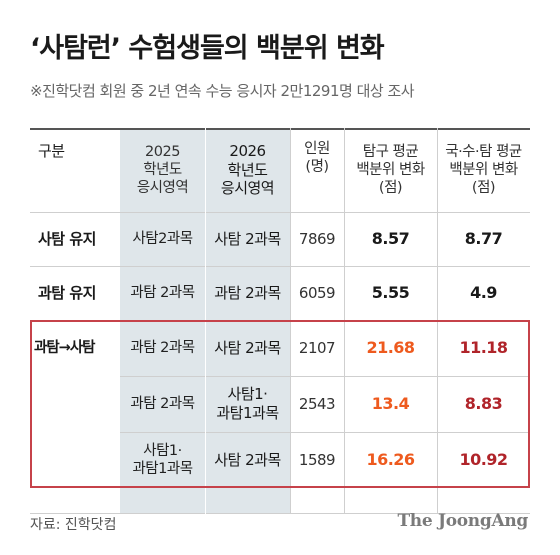  I want to click on row-people: 6059, so click(317, 292).